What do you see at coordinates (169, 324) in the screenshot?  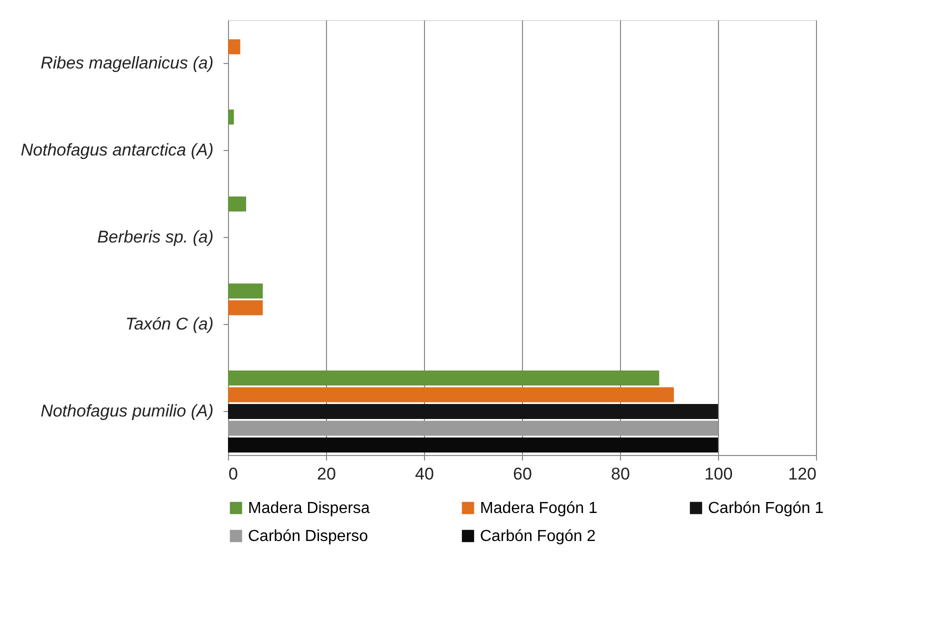 I see `y-tick-label: Taxón C (a)` at bounding box center [169, 324].